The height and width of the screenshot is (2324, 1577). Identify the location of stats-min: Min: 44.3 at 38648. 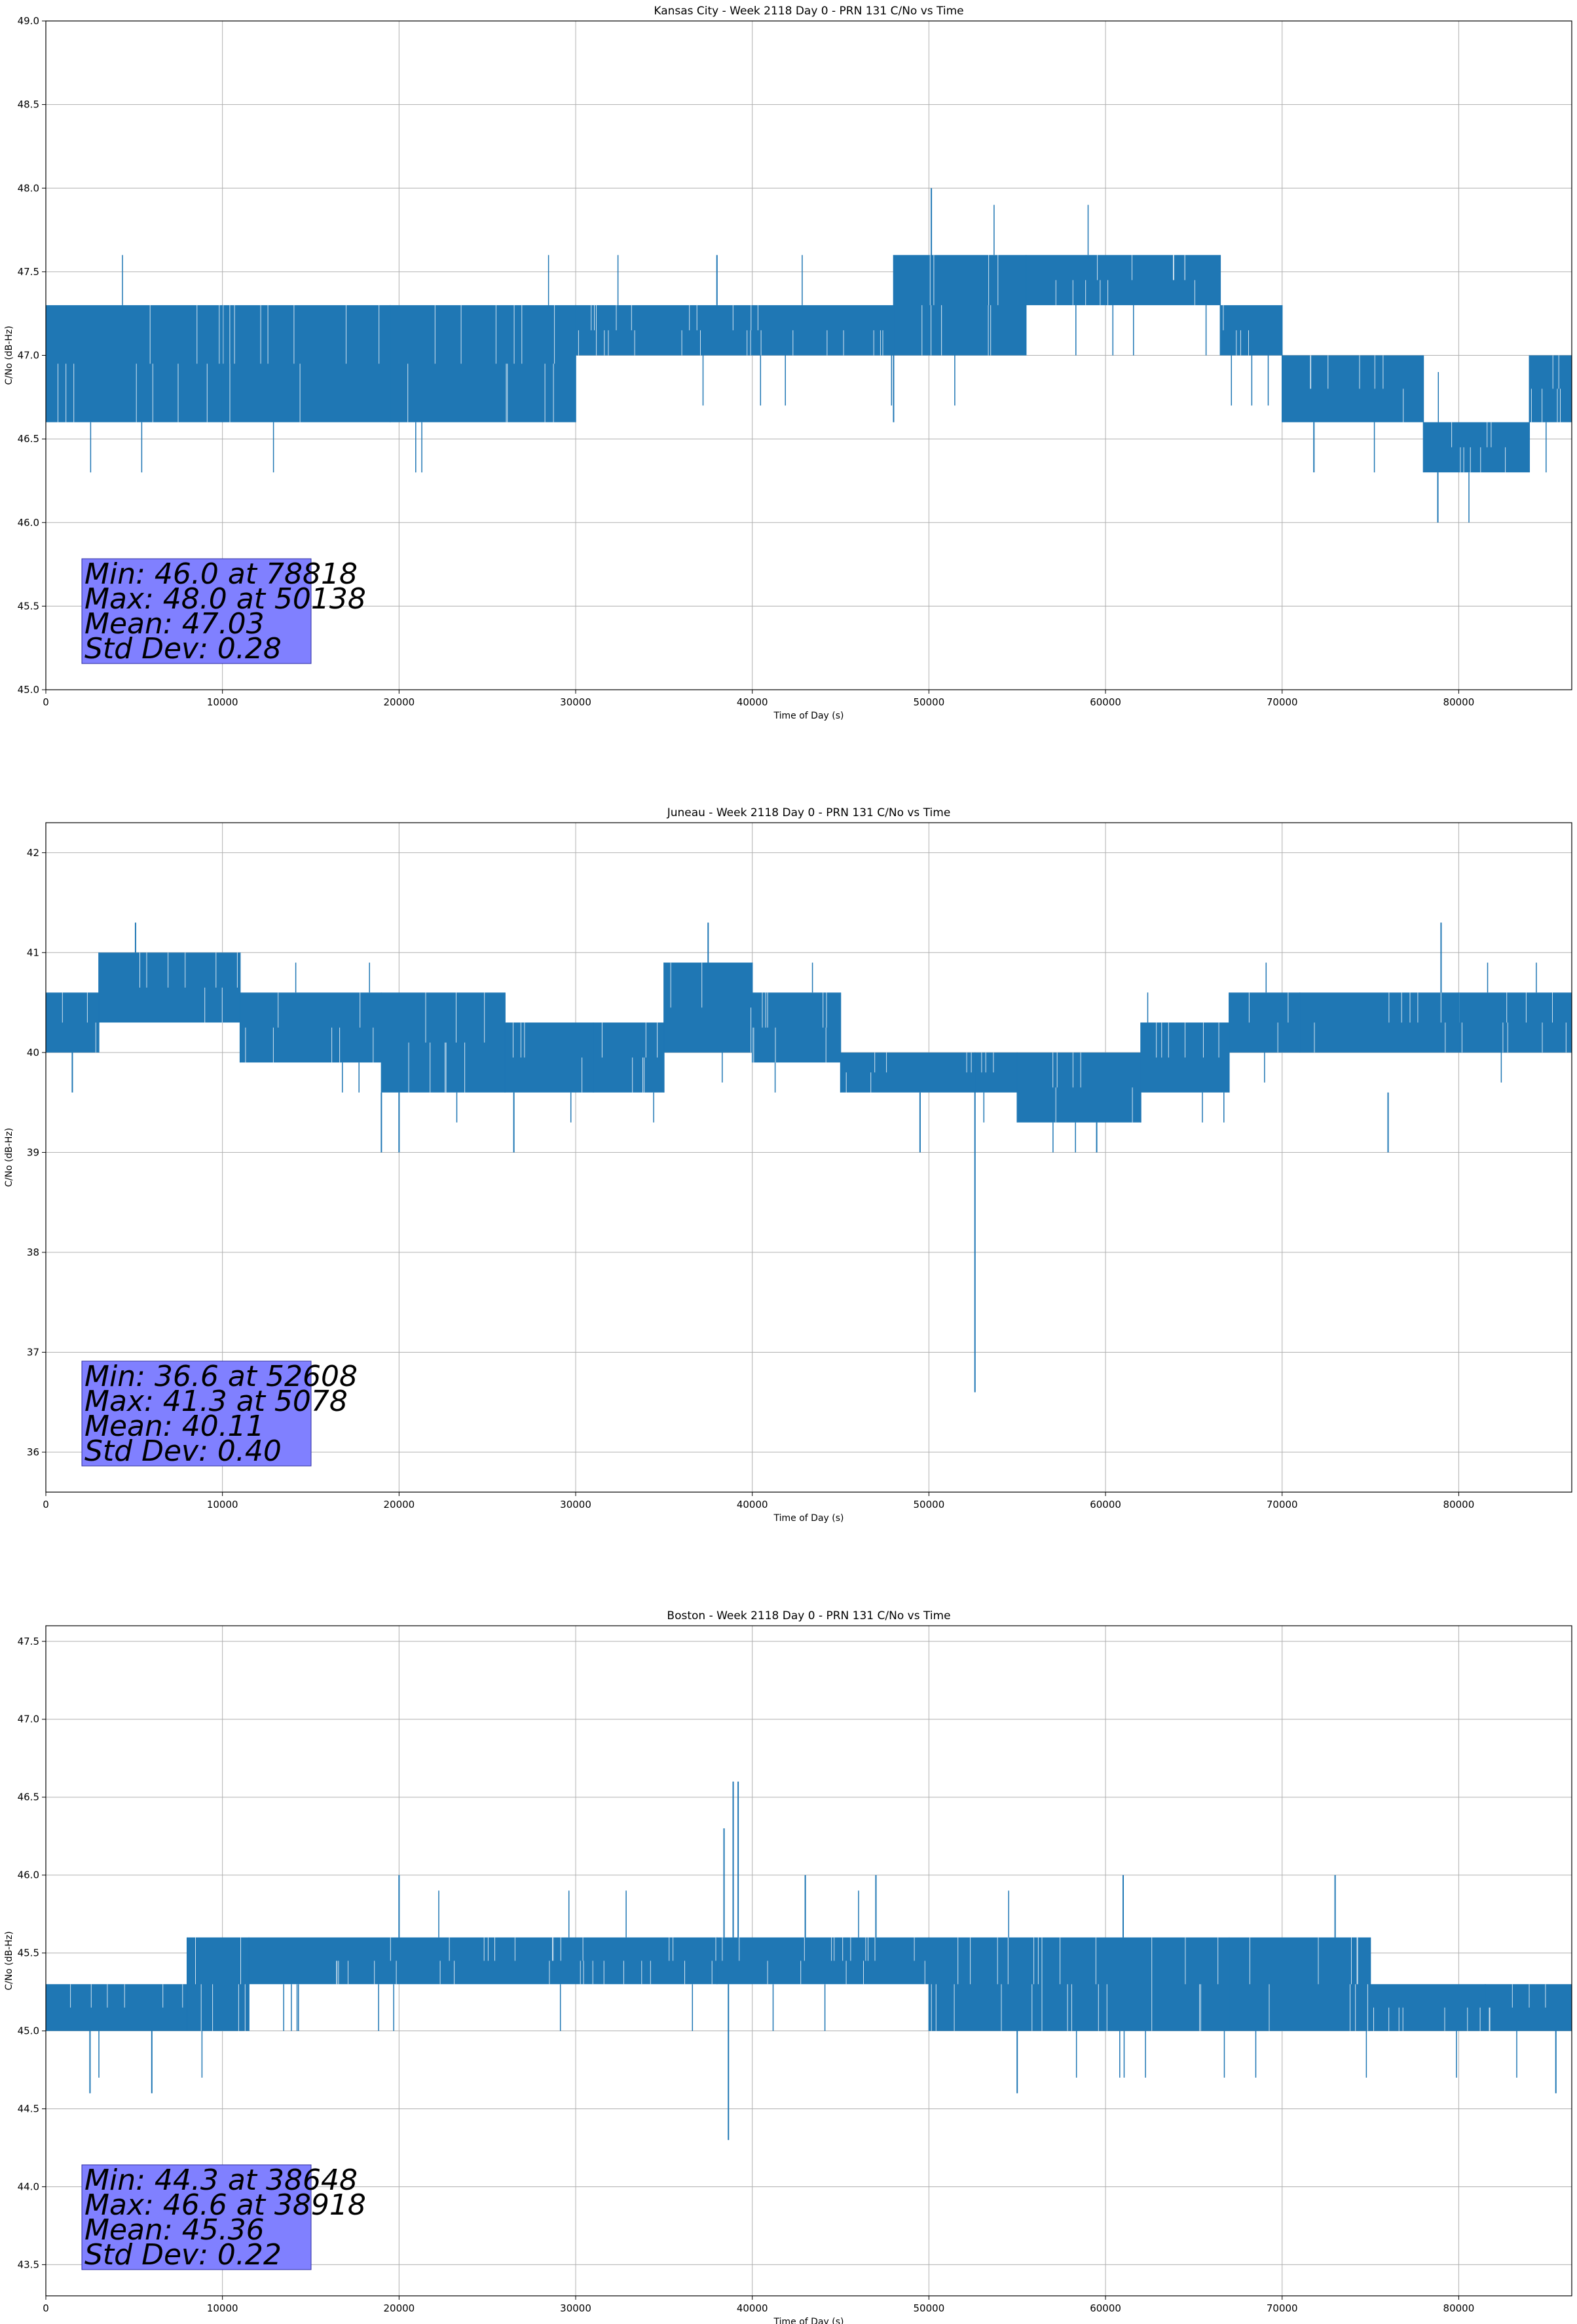
(221, 2180).